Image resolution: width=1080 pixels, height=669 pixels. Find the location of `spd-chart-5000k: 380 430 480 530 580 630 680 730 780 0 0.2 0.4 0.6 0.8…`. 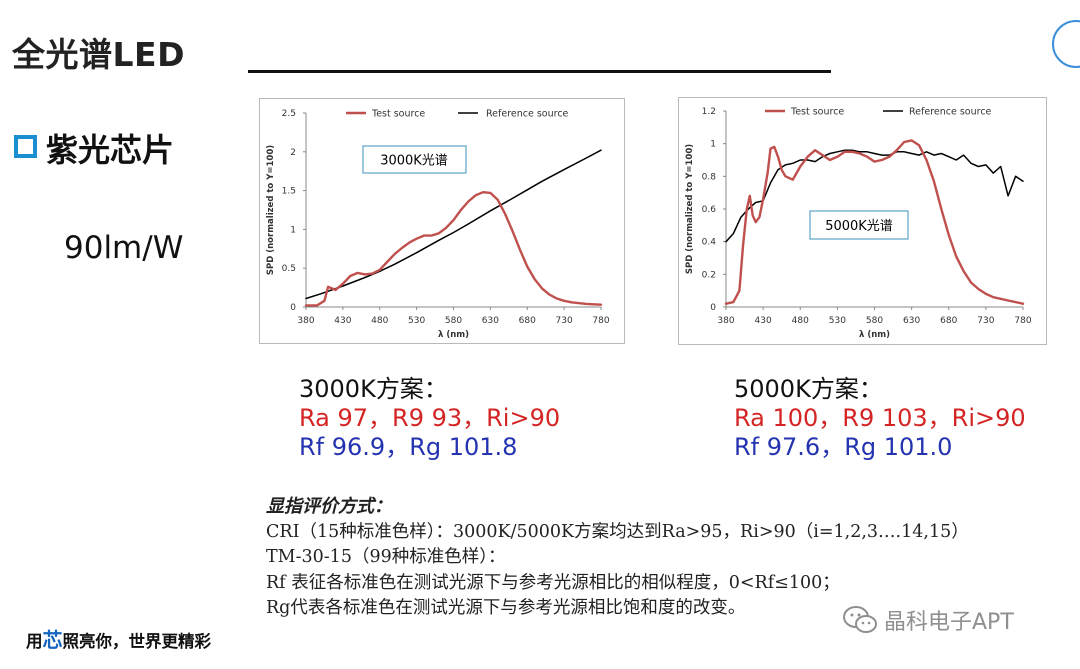

spd-chart-5000k: 380 430 480 530 580 630 680 730 780 0 0.2 0.4 0.6 0.8… is located at coordinates (862, 221).